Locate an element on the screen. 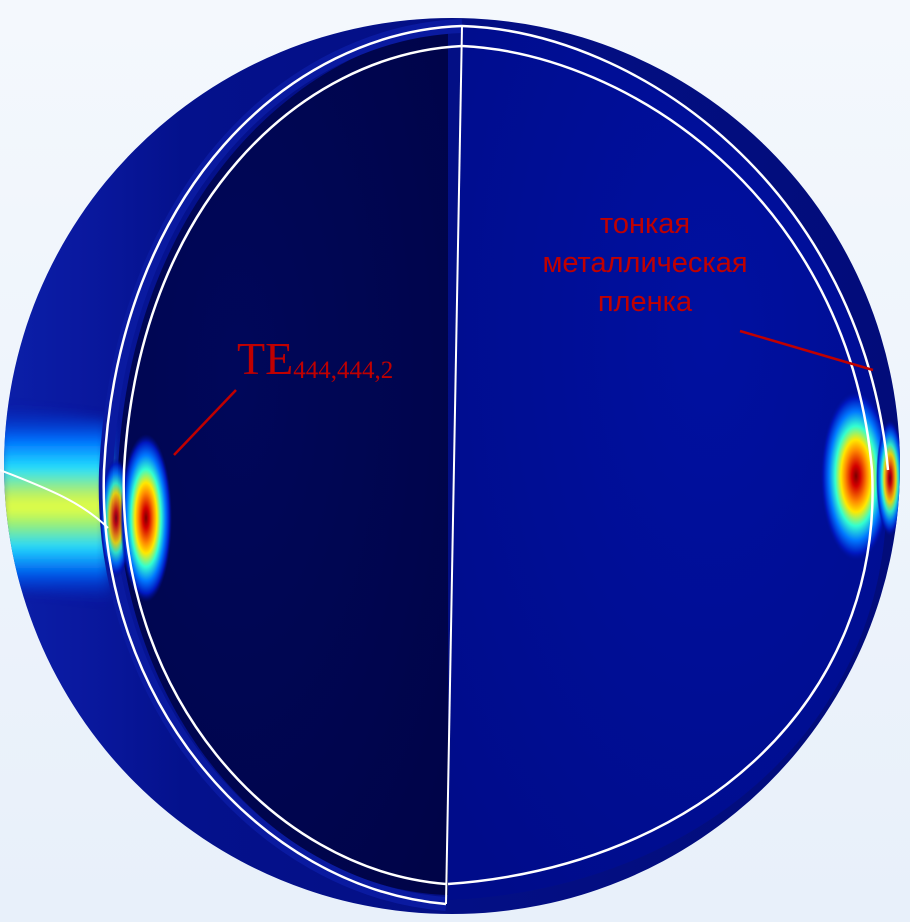 This screenshot has width=910, height=922. field-band-left is located at coordinates (58, 503).